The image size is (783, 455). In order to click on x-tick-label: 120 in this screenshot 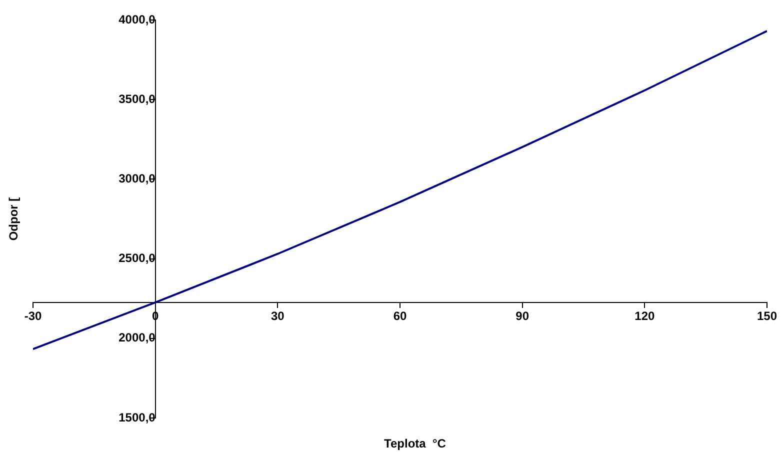, I will do `click(644, 315)`.